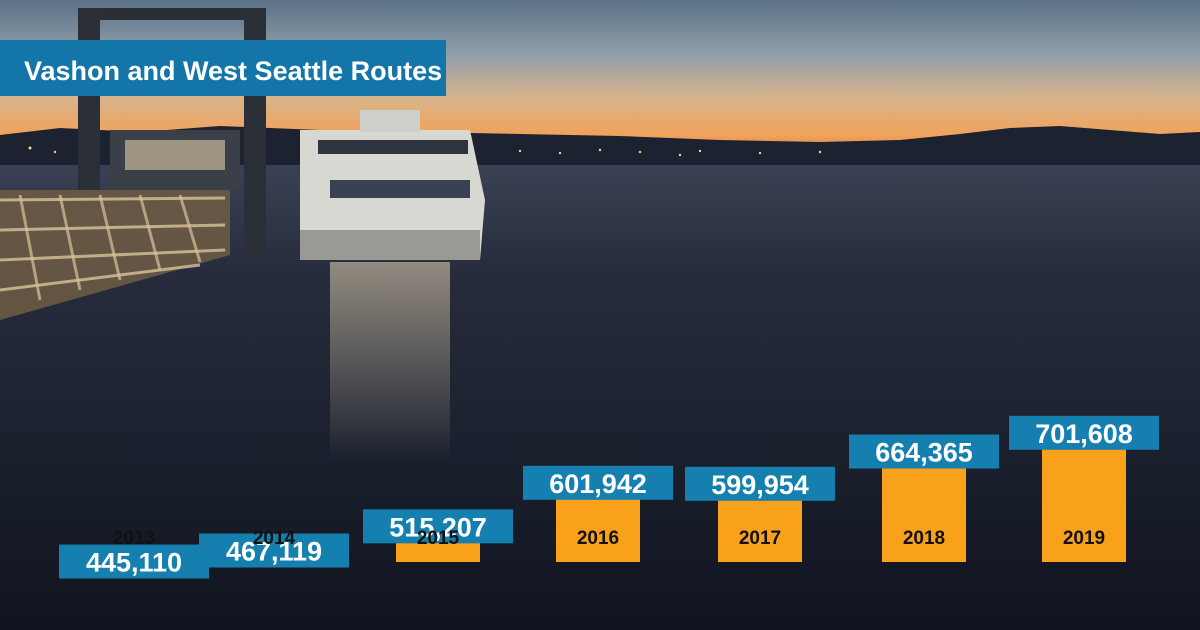 This screenshot has height=630, width=1200. Describe the element at coordinates (438, 538) in the screenshot. I see `category-label-2015: 2015` at that location.